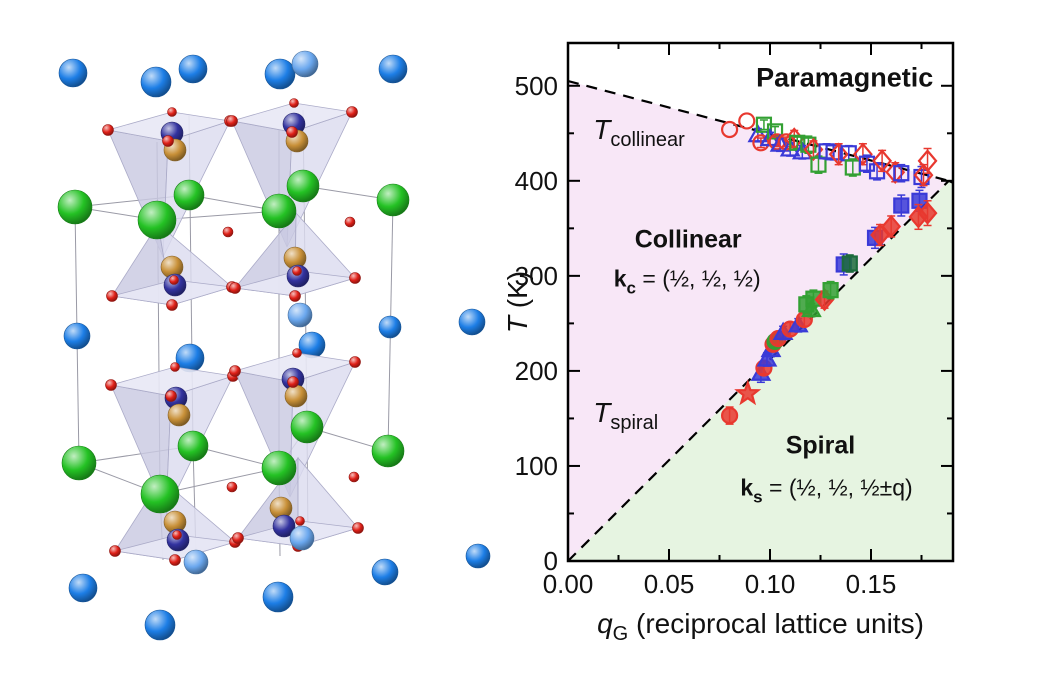  I want to click on data-point-filled-red-star, so click(748, 392).